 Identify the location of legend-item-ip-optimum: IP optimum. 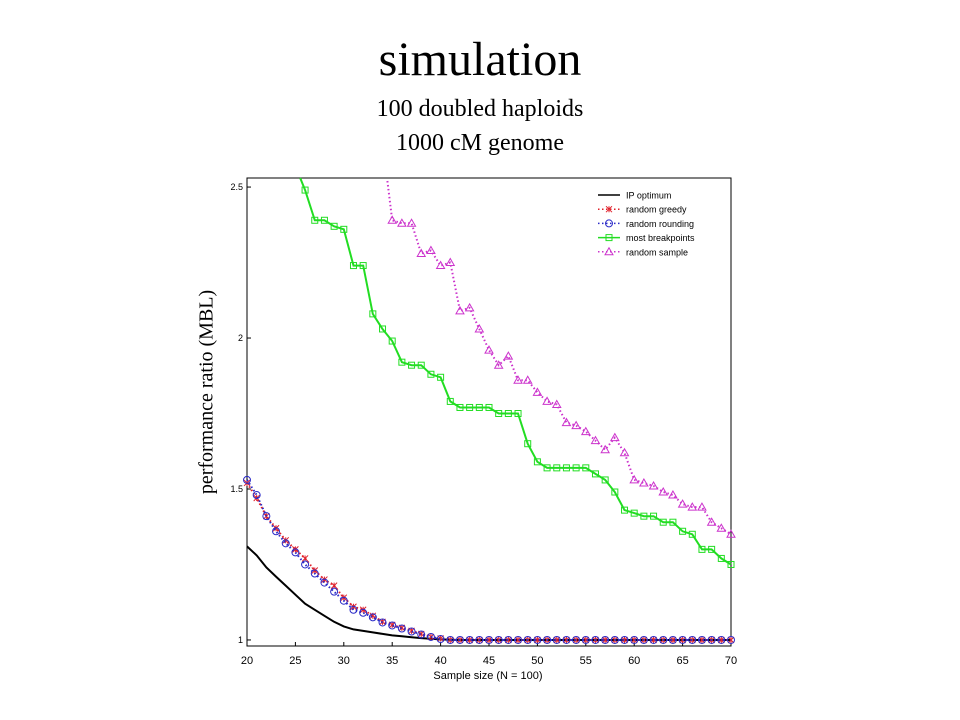
(634, 196).